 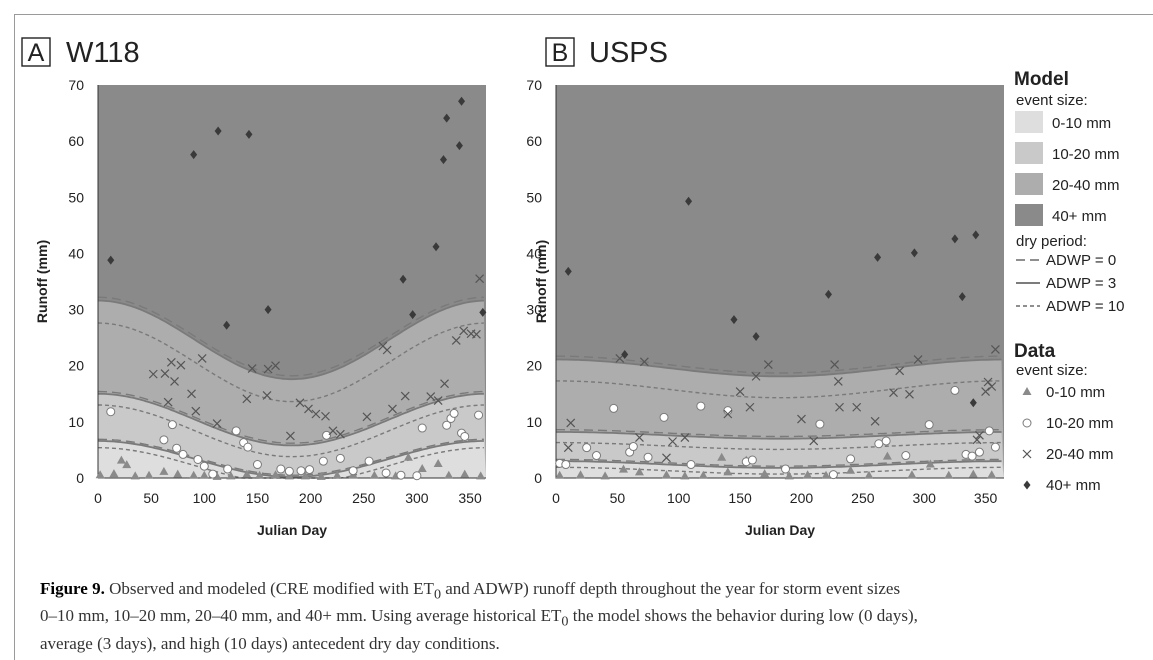 I want to click on legend-line-label: ADWP = 0, so click(x=1081, y=260).